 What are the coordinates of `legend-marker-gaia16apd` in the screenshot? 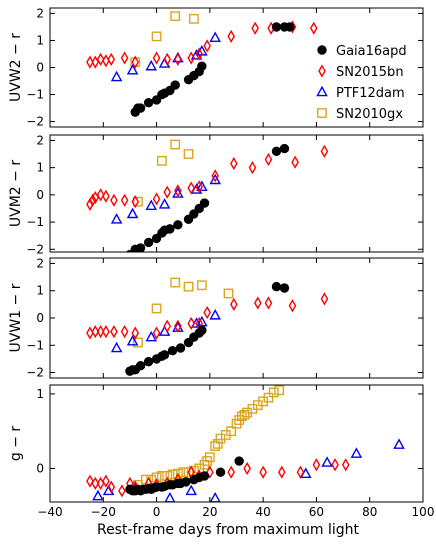 It's located at (322, 50).